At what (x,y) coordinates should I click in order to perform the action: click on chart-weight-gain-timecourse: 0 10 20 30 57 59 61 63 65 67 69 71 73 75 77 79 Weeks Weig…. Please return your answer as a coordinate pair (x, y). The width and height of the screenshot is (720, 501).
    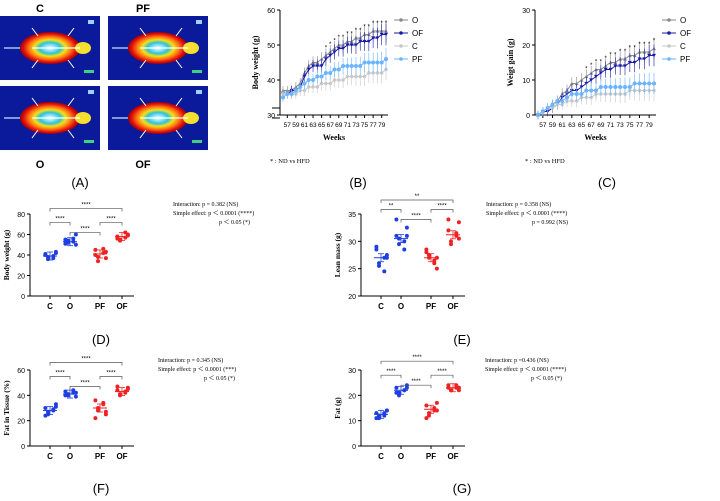
    Looking at the image, I should click on (598, 86).